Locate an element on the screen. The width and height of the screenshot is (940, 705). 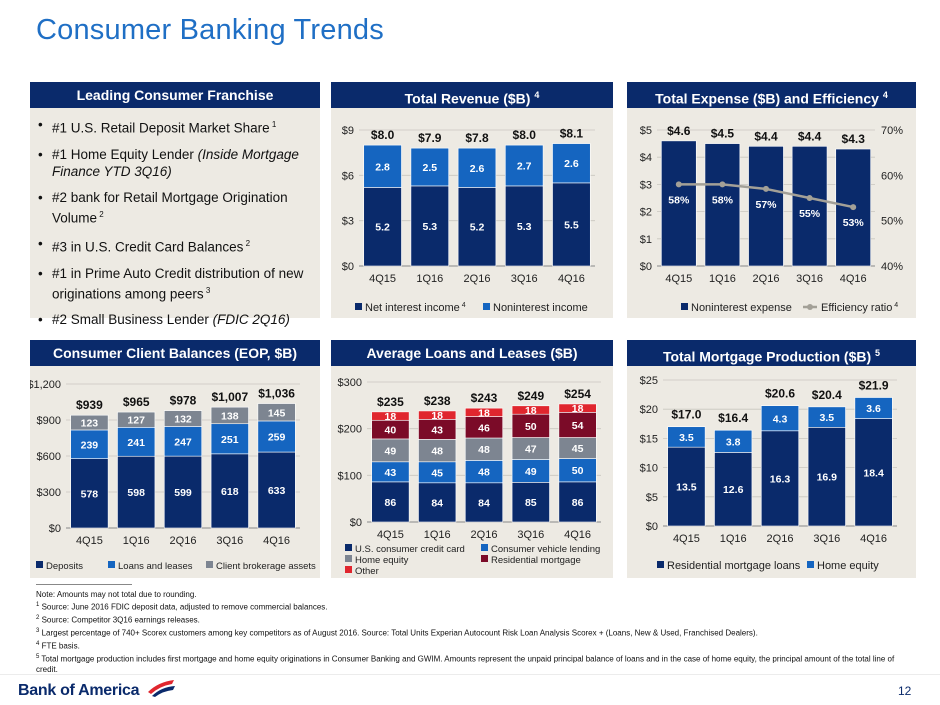
footnote-number: 2 is located at coordinates (38, 618).